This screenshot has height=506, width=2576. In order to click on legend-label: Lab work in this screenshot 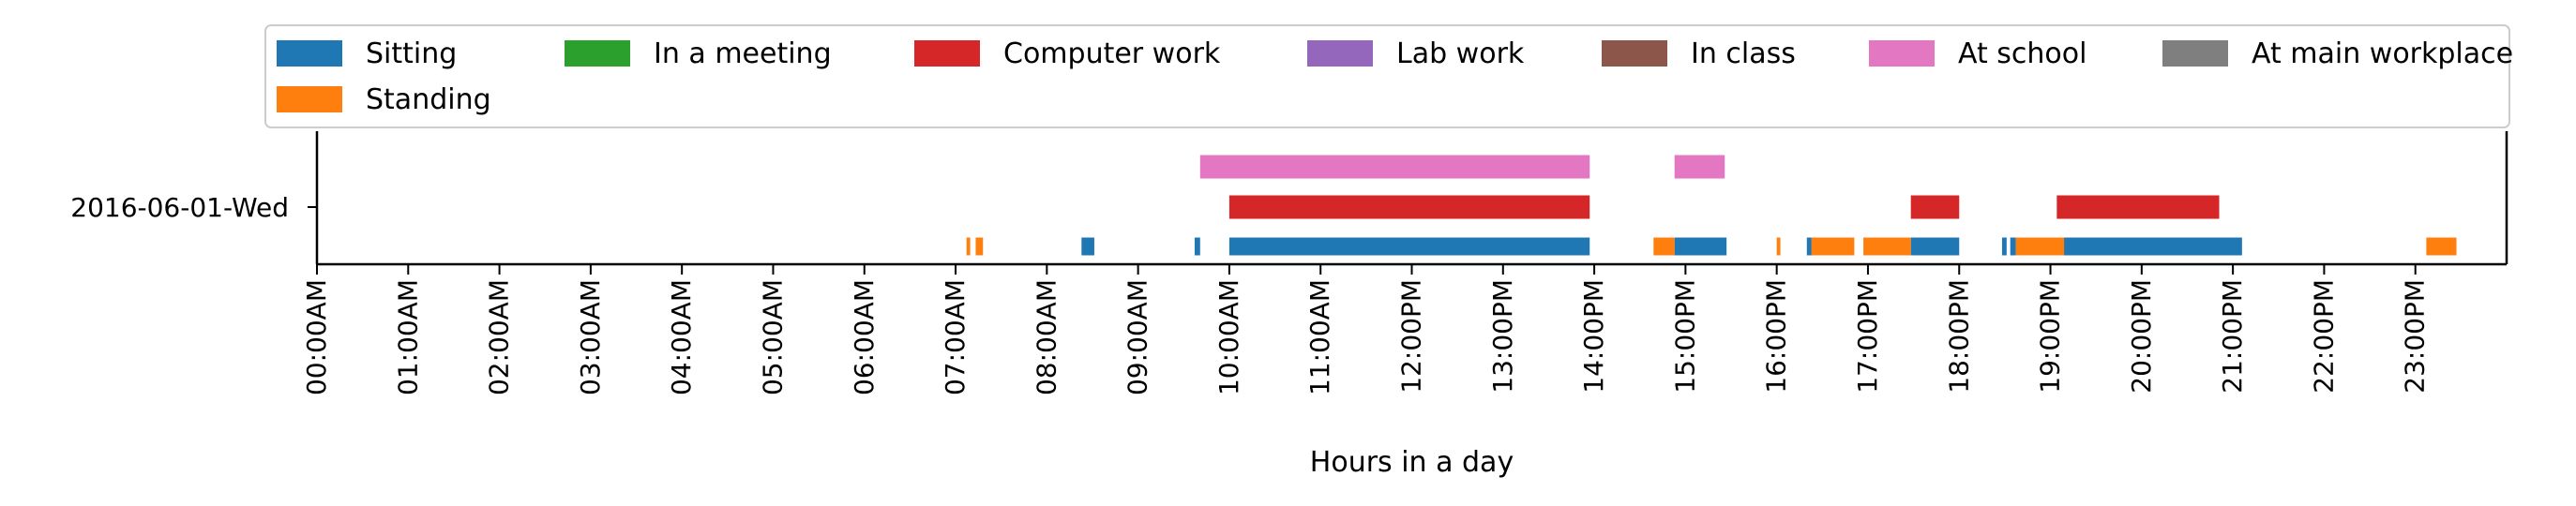, I will do `click(1460, 53)`.